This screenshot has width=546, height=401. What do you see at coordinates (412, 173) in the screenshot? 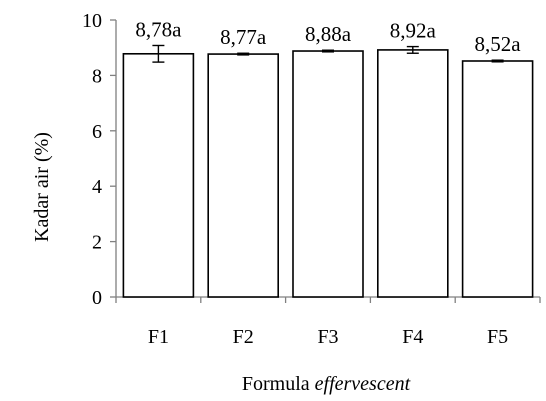
I see `bar-f4` at bounding box center [412, 173].